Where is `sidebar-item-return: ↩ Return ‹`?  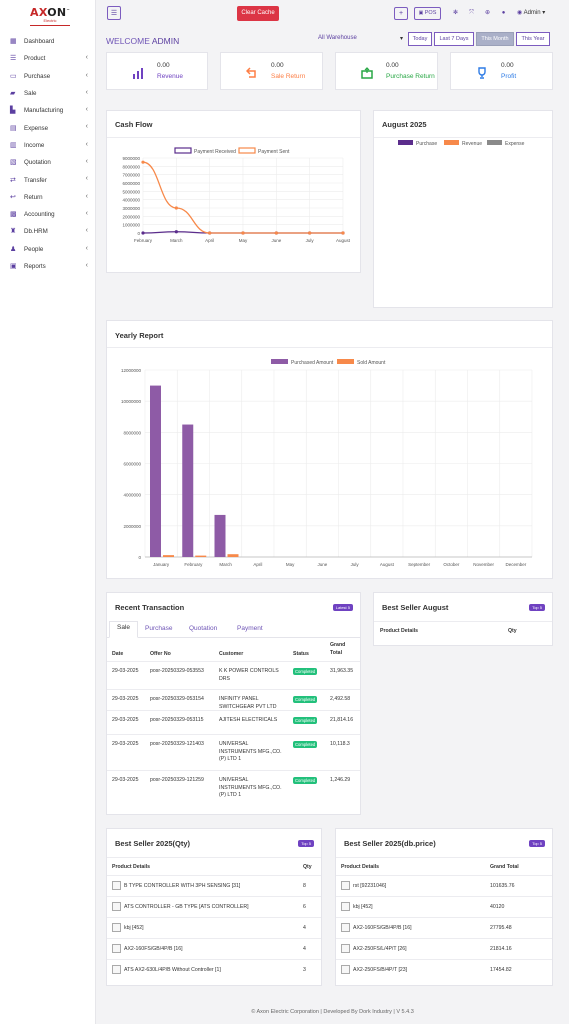
sidebar-item-return: ↩ Return ‹ is located at coordinates (48, 197).